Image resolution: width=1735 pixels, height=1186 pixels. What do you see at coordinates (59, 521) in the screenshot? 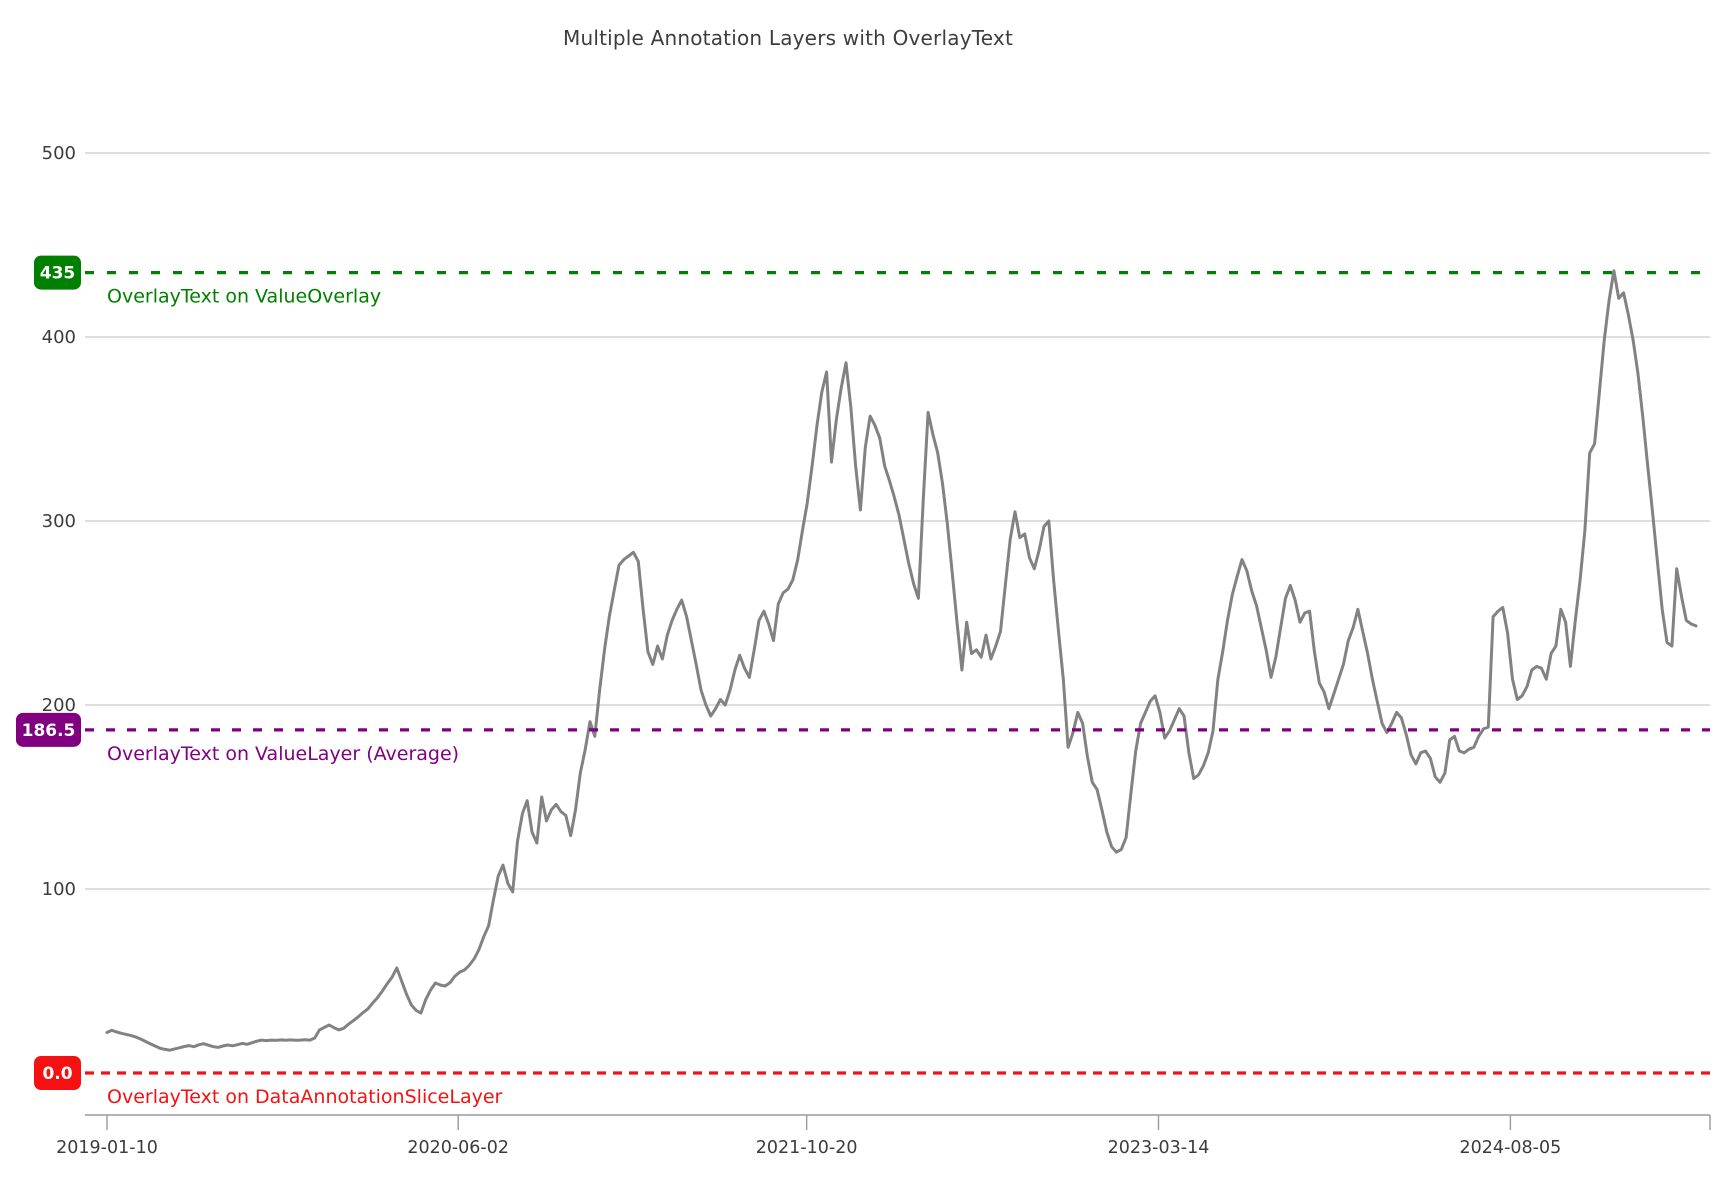
I see `y-tick-label: 300` at bounding box center [59, 521].